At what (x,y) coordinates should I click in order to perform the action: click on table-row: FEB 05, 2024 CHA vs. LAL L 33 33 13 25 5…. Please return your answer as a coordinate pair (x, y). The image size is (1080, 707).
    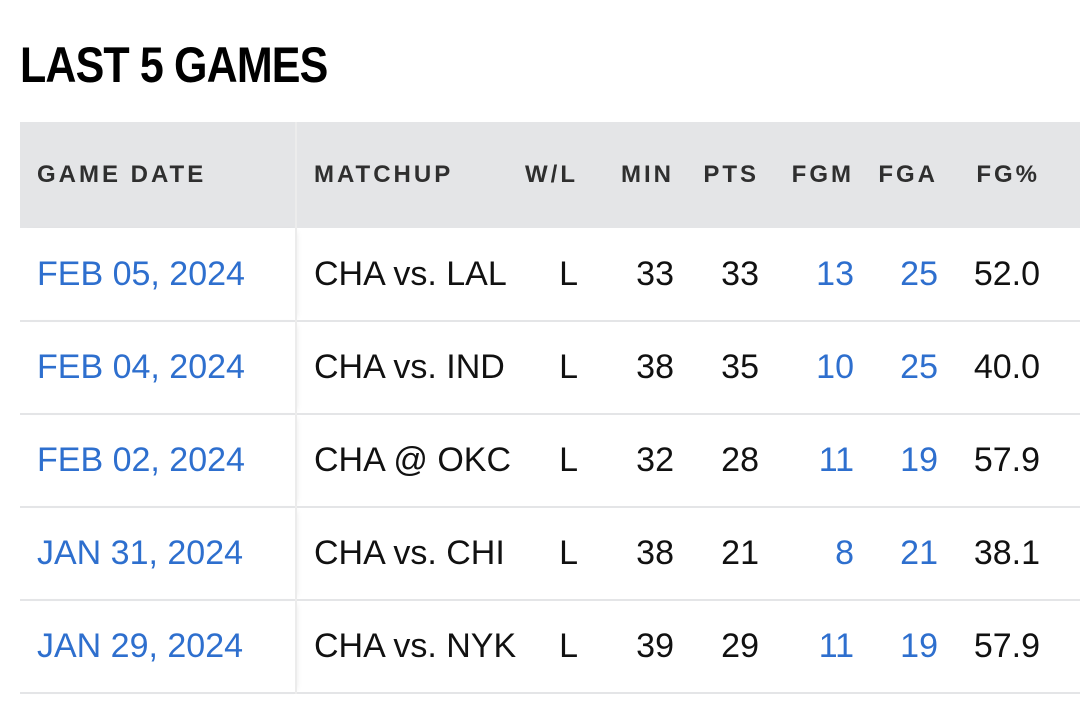
    Looking at the image, I should click on (550, 274).